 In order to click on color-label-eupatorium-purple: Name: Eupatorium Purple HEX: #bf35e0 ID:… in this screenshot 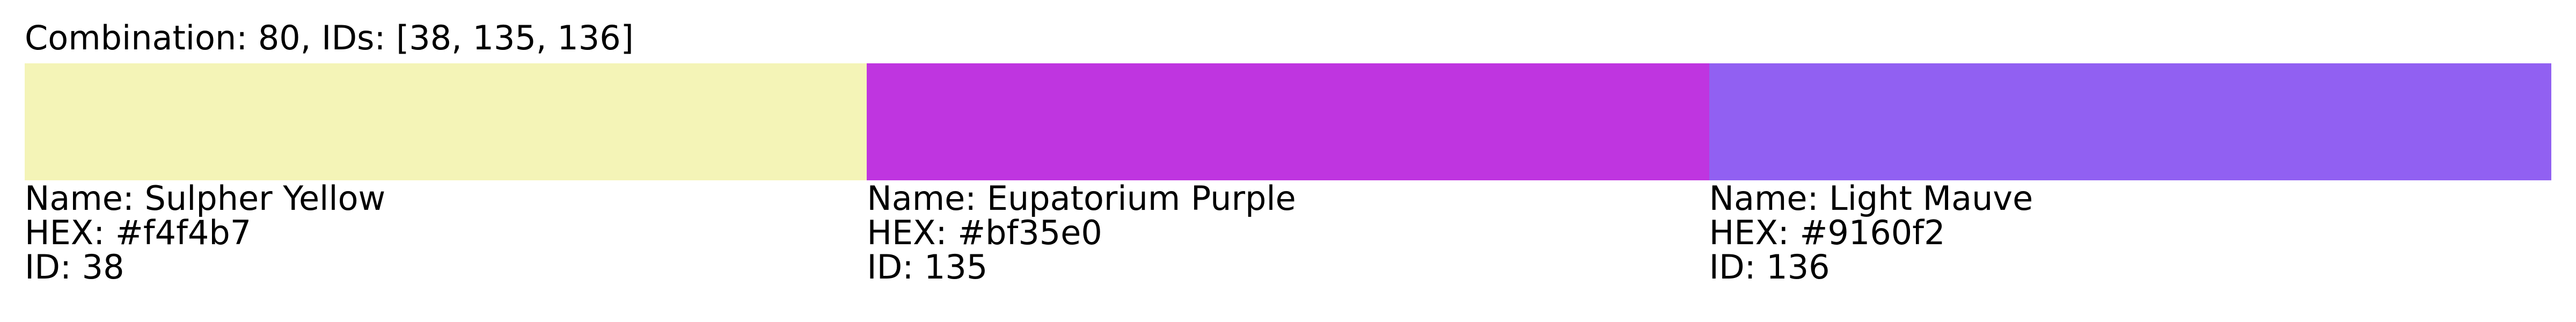, I will do `click(1288, 232)`.